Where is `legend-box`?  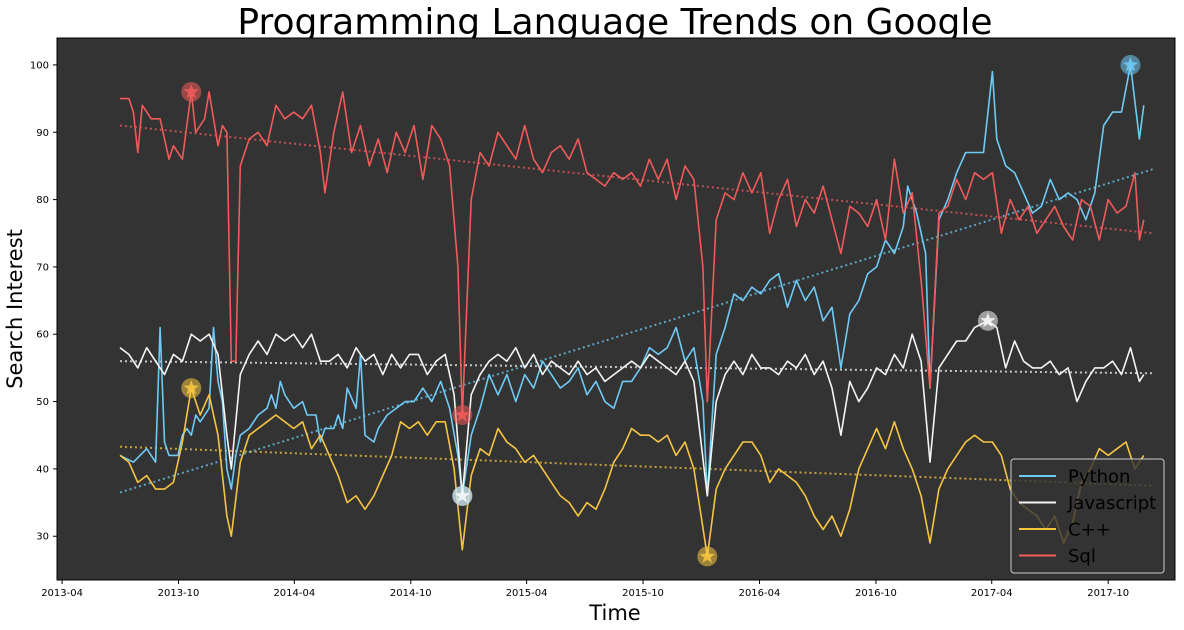
legend-box is located at coordinates (1087, 516).